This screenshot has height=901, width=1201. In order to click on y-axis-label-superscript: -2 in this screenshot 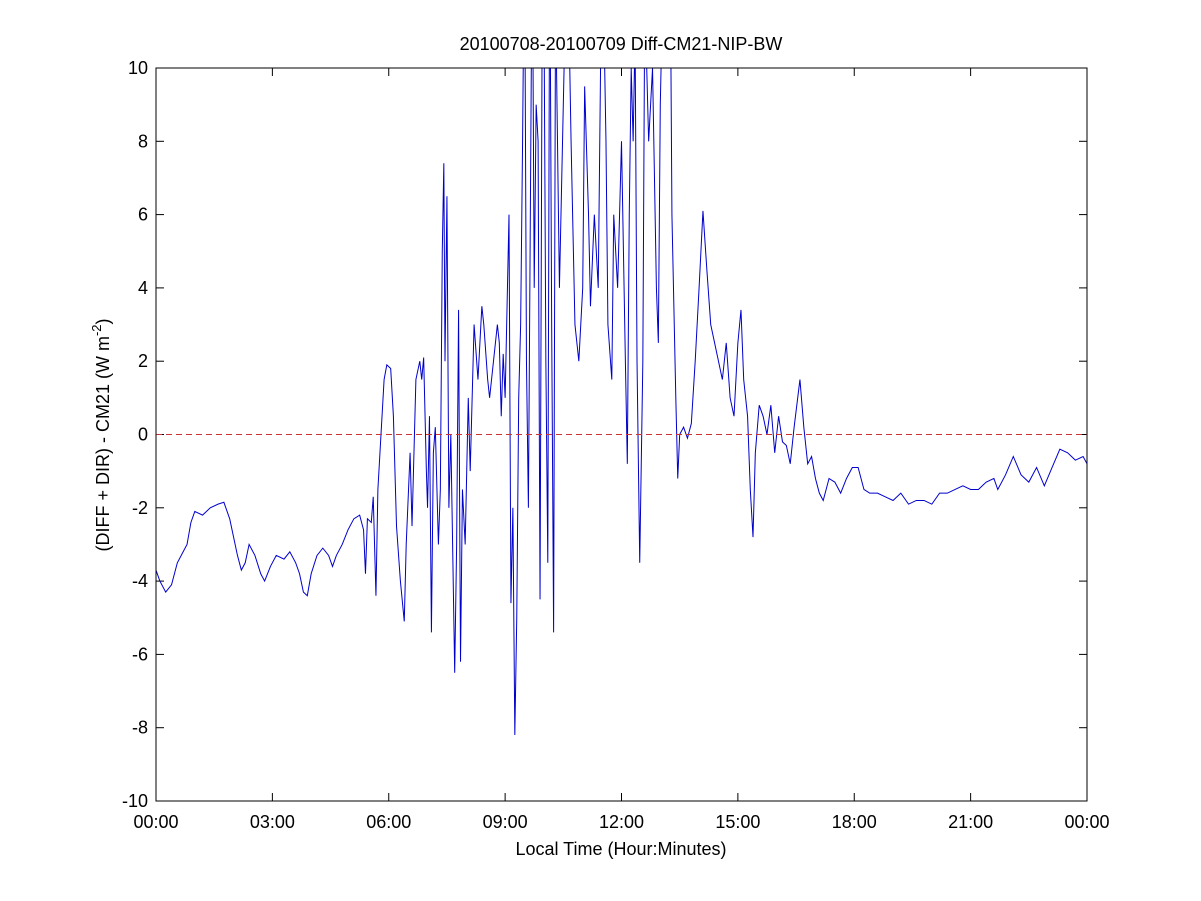, I will do `click(96, 330)`.